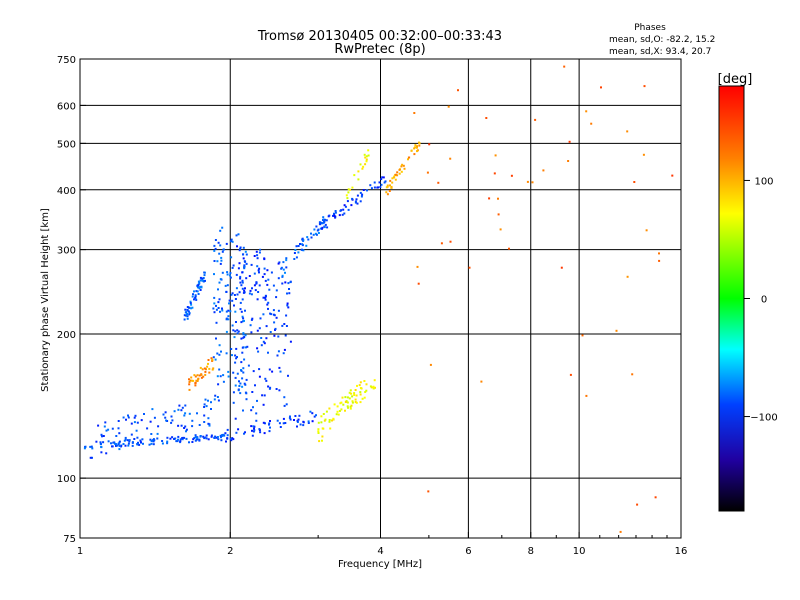 The width and height of the screenshot is (800, 600). I want to click on chart-title: Tromsø 20130405 00:32:00–00:33:43, so click(379, 36).